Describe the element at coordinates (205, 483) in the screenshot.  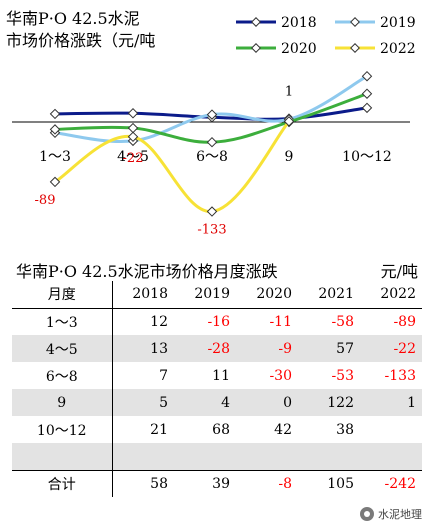
I see `table-cell: 39` at that location.